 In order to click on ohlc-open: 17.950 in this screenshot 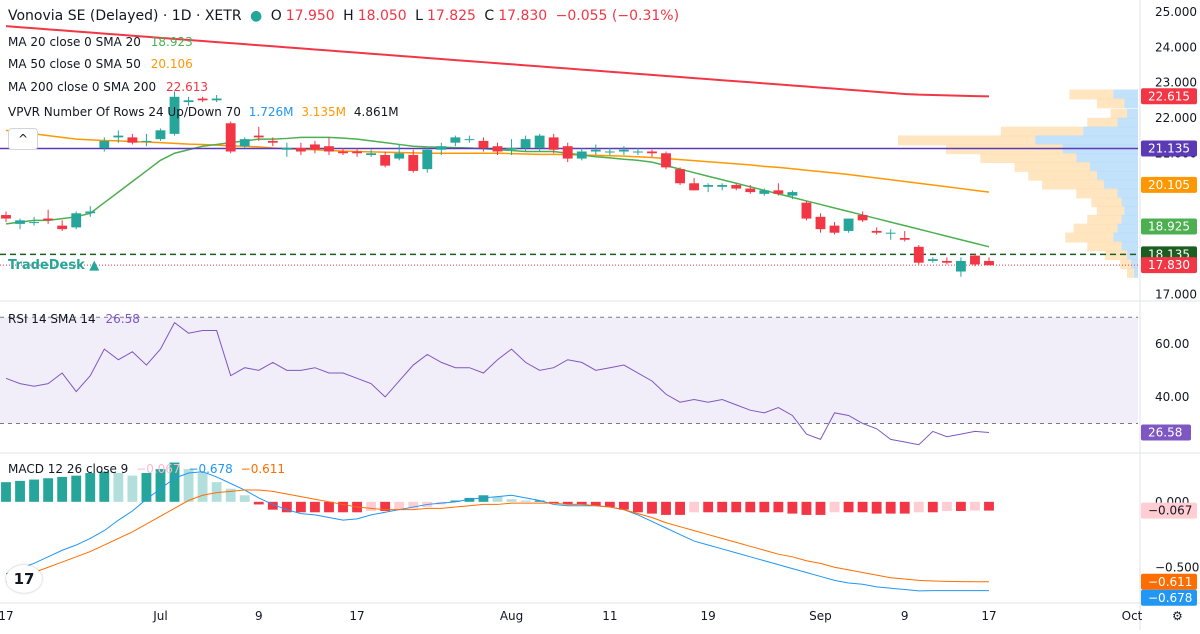, I will do `click(310, 16)`.